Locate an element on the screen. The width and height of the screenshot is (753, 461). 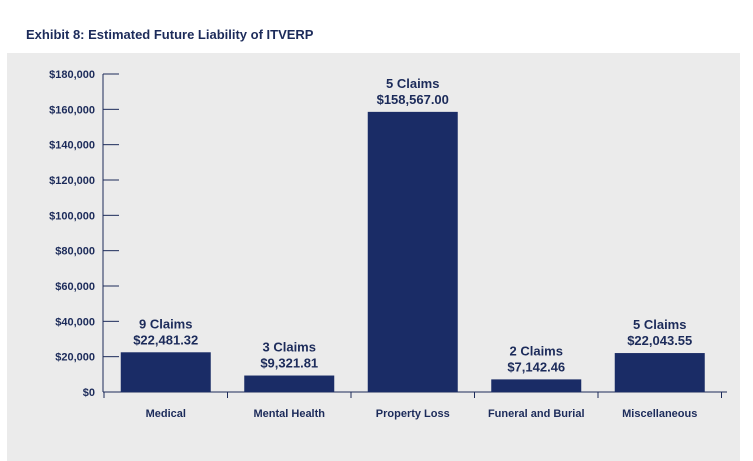
y-tick-label: $60,000 is located at coordinates (75, 287).